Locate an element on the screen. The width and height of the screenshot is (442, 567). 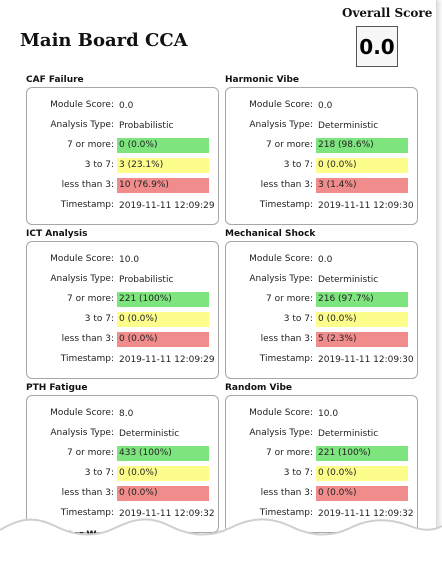
count-7-or-more-row: 7 or more: 0 (0.0%) is located at coordinates (122, 147).